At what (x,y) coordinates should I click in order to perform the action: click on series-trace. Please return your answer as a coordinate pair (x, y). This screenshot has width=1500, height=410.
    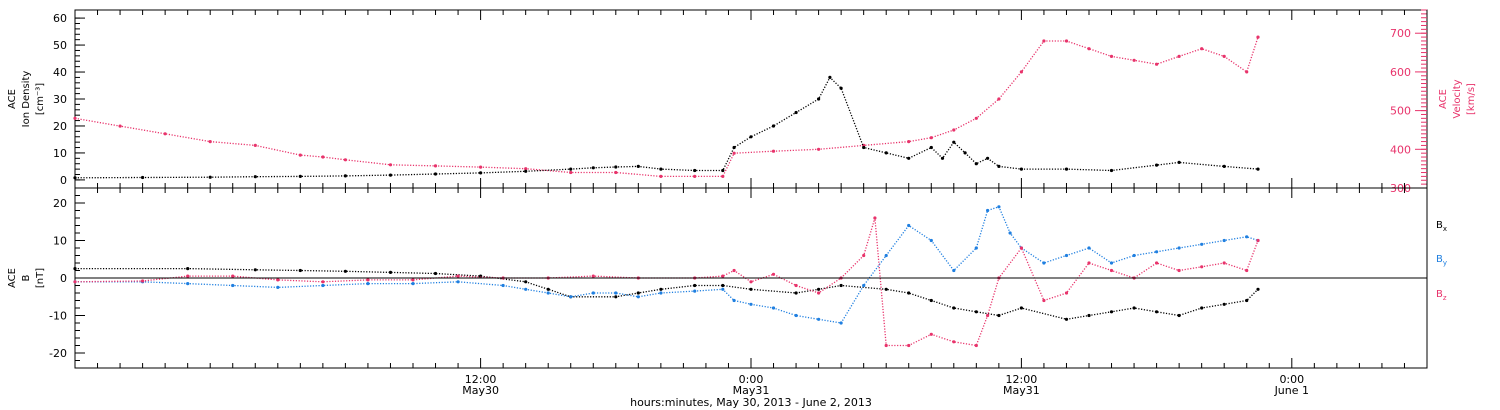
    Looking at the image, I should click on (667, 293).